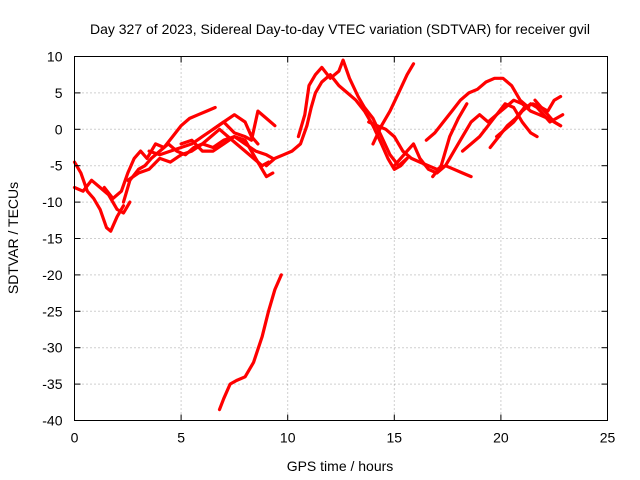 This screenshot has width=640, height=480. Describe the element at coordinates (75, 438) in the screenshot. I see `x-tick-label: 0` at that location.